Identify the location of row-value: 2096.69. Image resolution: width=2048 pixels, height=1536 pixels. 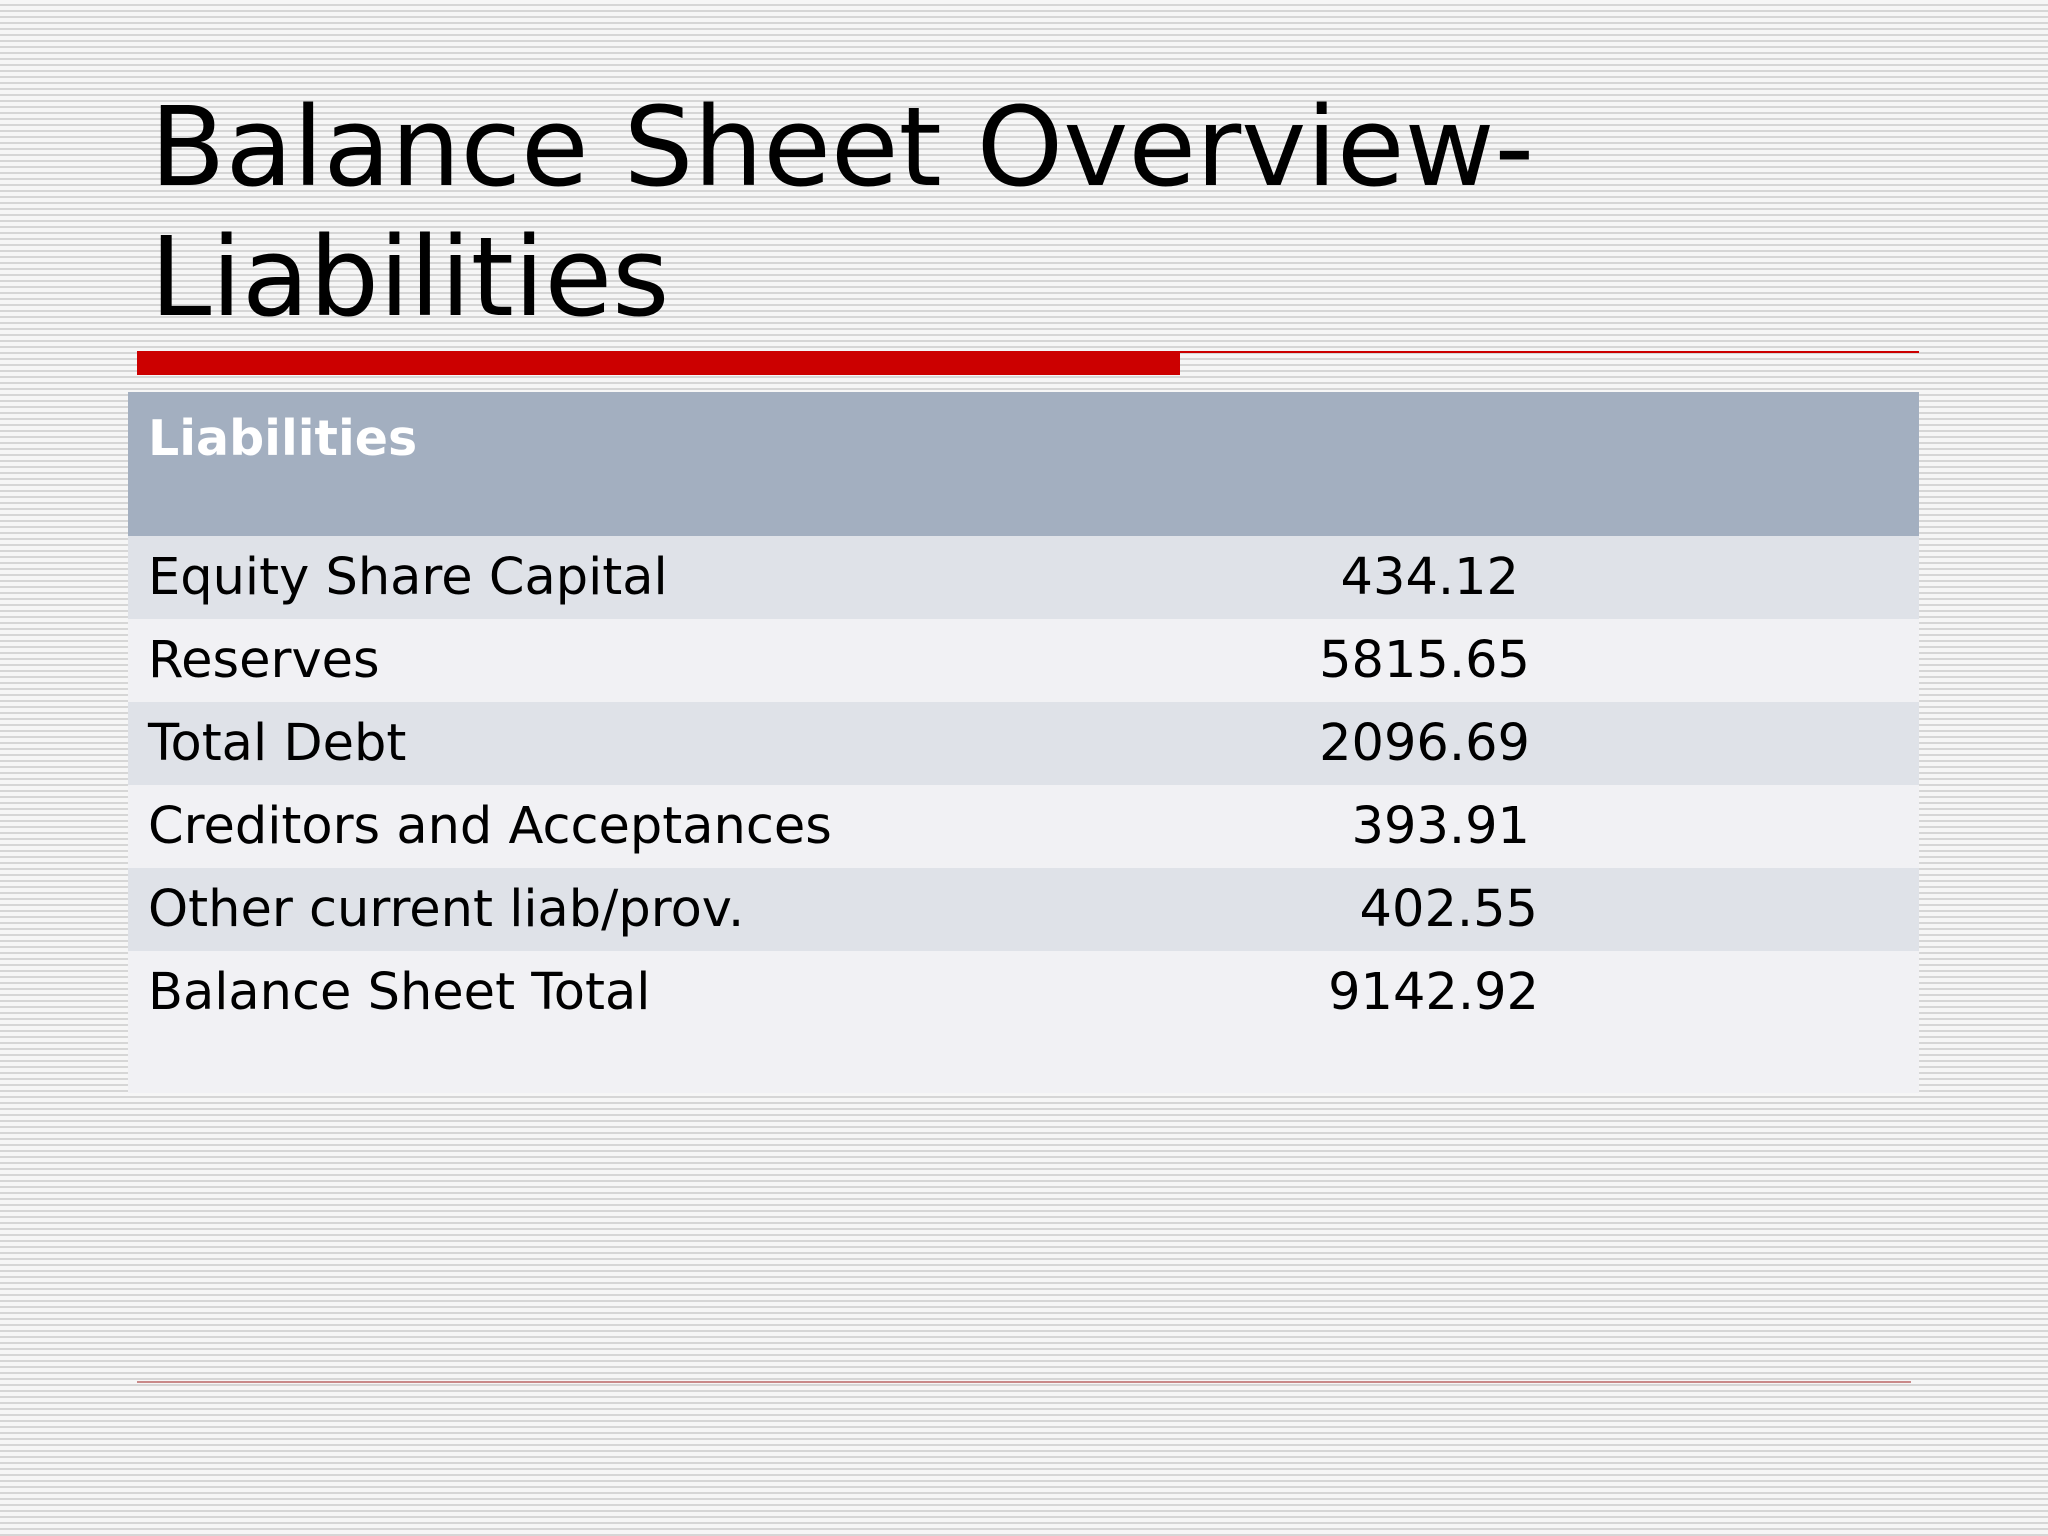
(1424, 743).